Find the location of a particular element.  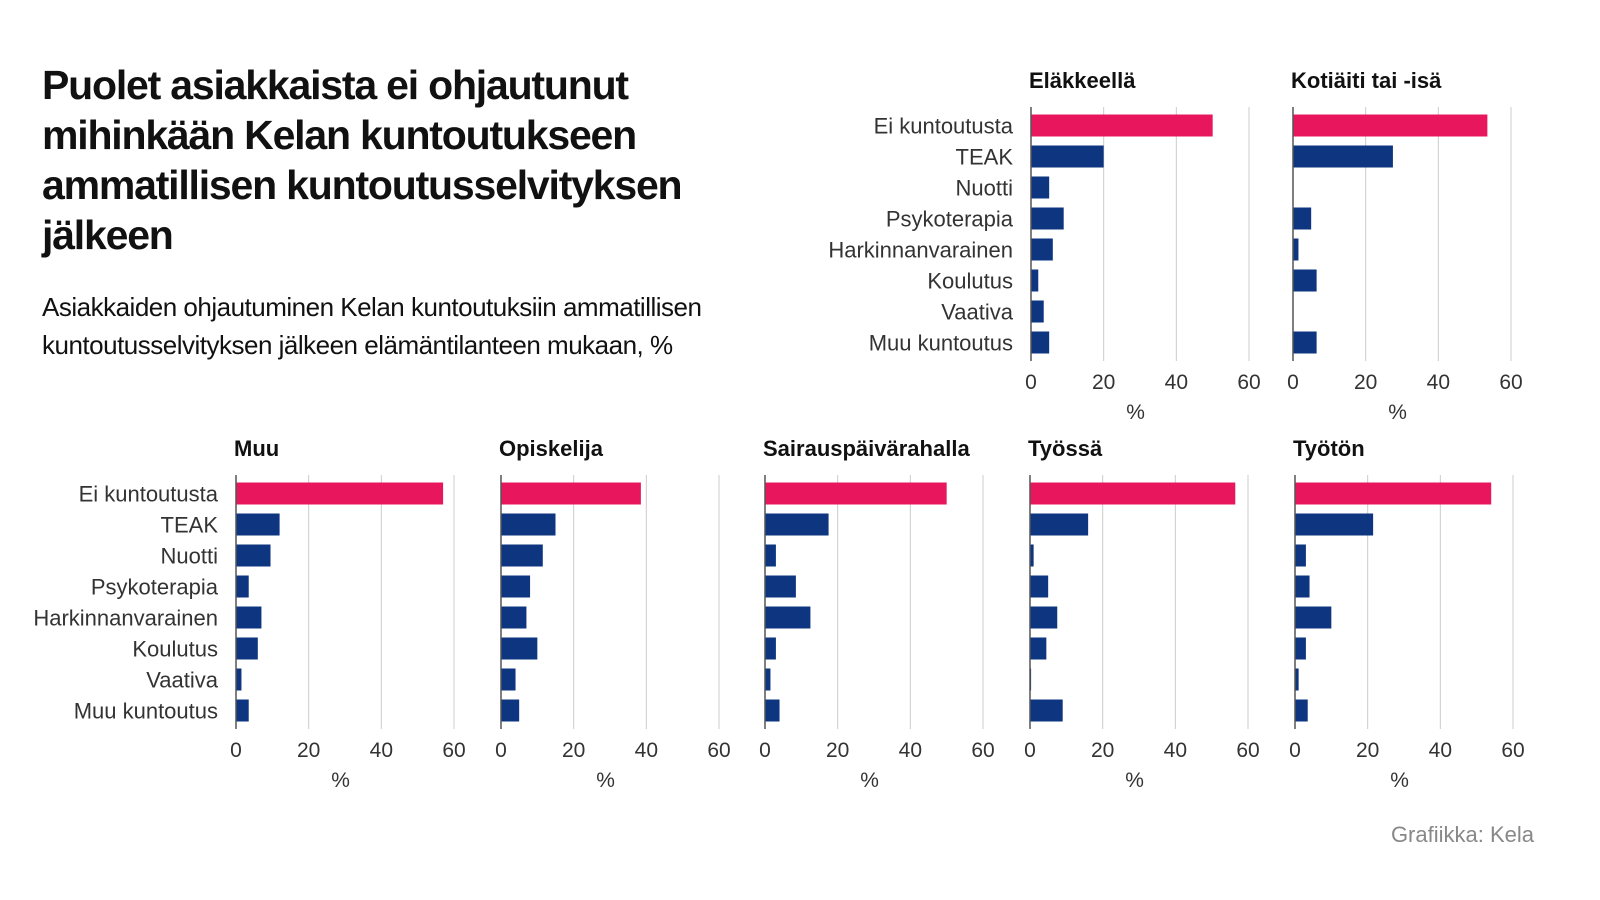

panel-tyossa: Työssä 0 20 40 60% is located at coordinates (1142, 614).